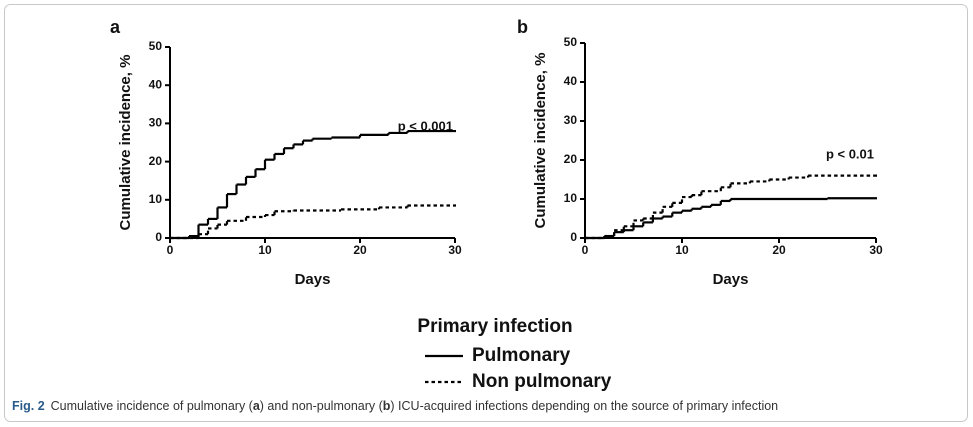 Image resolution: width=973 pixels, height=427 pixels. I want to click on caption-text: b, so click(387, 406).